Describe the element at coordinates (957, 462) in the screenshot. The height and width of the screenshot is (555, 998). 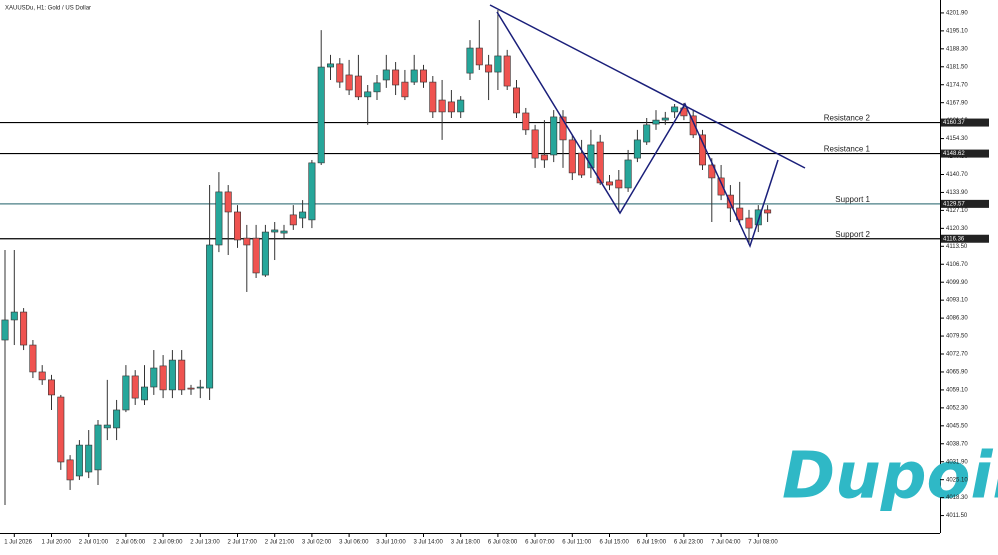
I see `y-tick-label: 4031.90` at that location.